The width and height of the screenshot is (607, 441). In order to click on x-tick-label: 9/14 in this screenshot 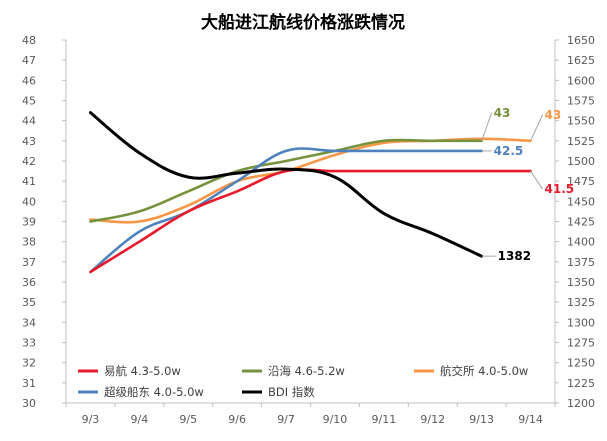, I will do `click(530, 419)`.